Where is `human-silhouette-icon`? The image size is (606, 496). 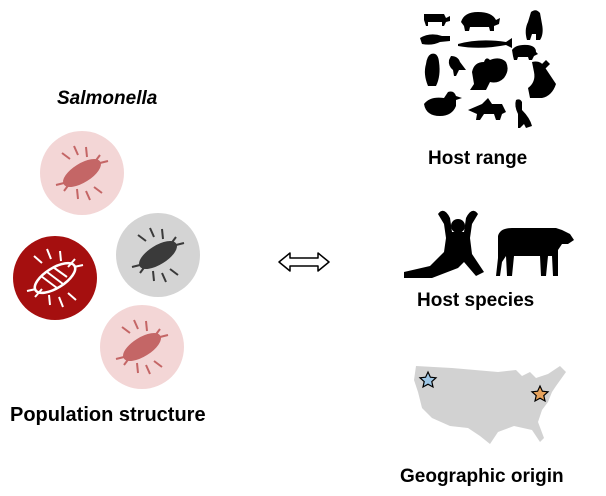 human-silhouette-icon is located at coordinates (444, 244).